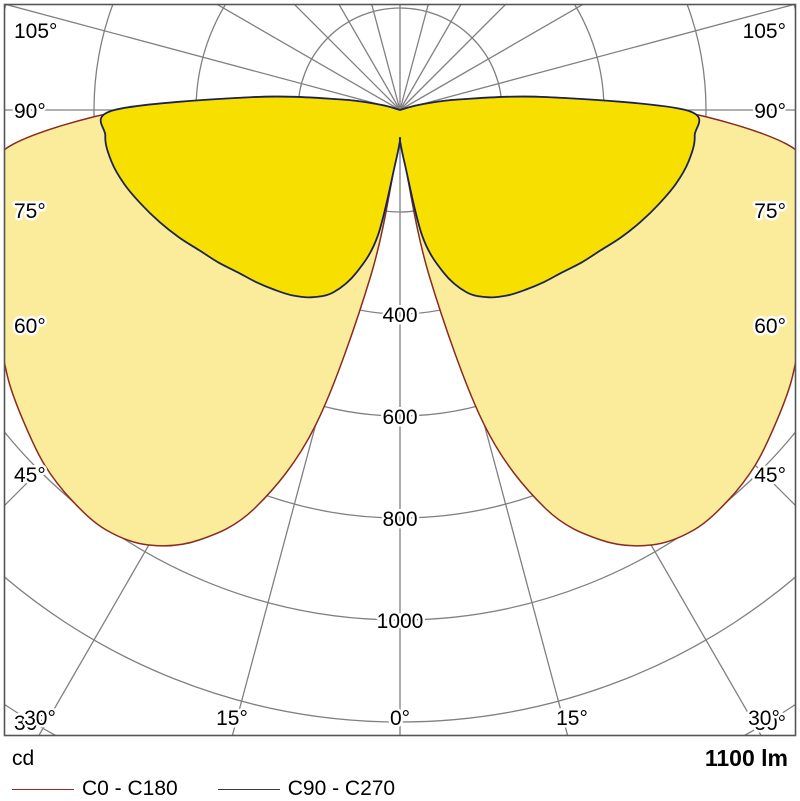 Image resolution: width=800 pixels, height=801 pixels. I want to click on legend-label-c0-c180: C0 - C180, so click(130, 788).